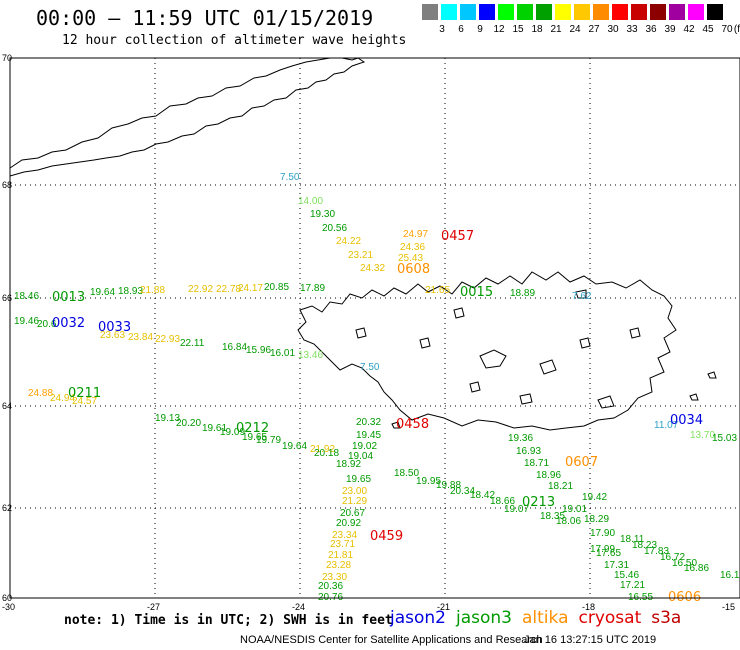  I want to click on lon-label: -15, so click(728, 607).